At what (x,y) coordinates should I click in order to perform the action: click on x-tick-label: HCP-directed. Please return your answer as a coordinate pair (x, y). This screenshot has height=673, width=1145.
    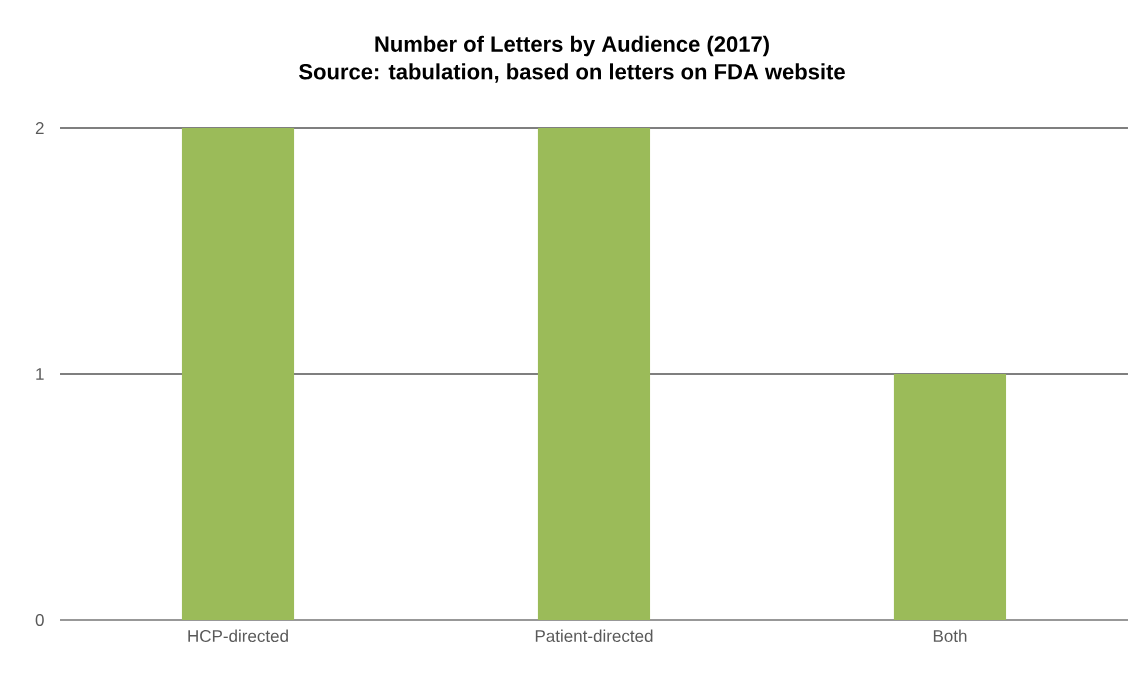
    Looking at the image, I should click on (238, 636).